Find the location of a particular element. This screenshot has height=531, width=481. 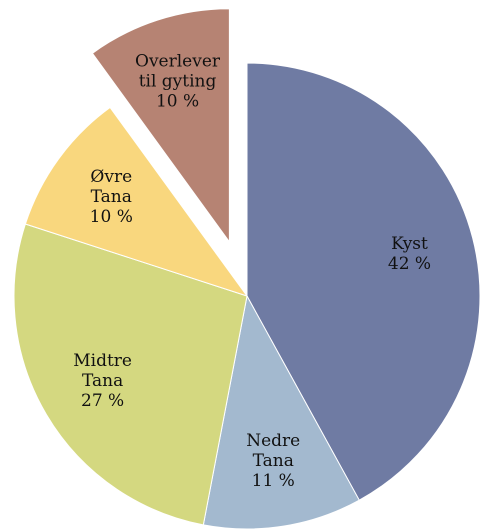

slice-label: Nedre is located at coordinates (273, 441).